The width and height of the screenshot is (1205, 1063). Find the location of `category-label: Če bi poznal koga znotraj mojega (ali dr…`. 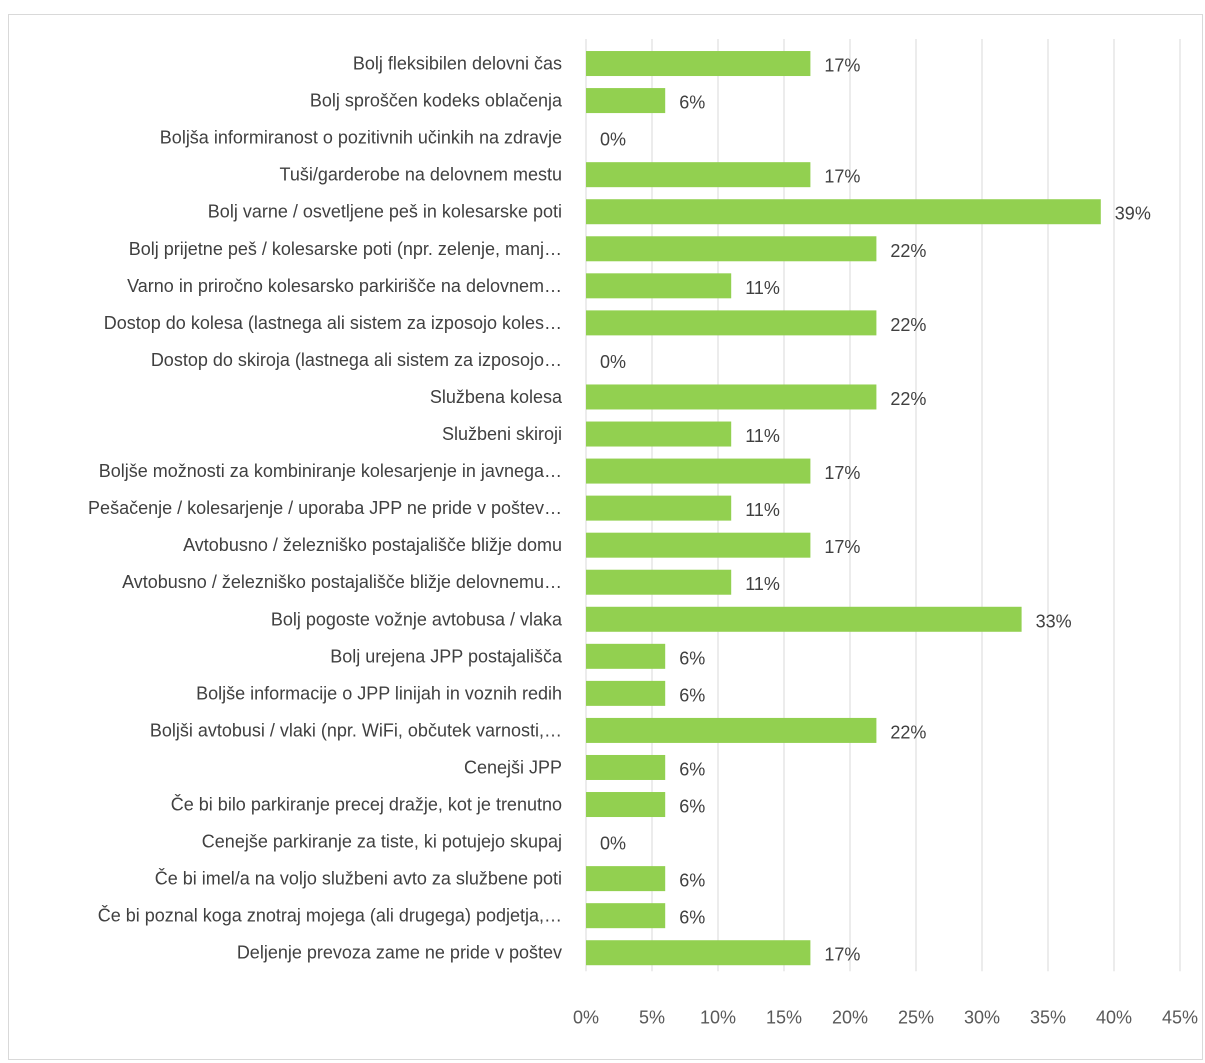

category-label: Če bi poznal koga znotraj mojega (ali dr… is located at coordinates (330, 915).